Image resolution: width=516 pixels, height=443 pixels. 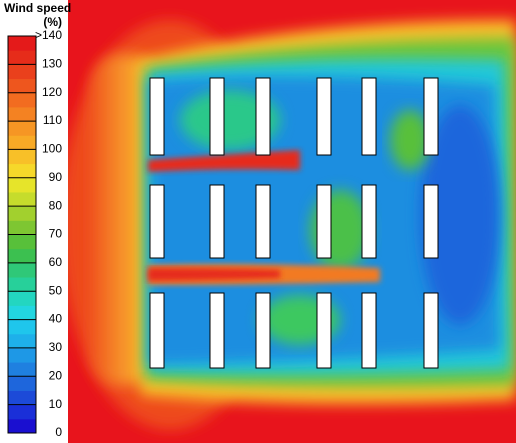 I want to click on colorbar-tick-label: 70, so click(x=56, y=234).